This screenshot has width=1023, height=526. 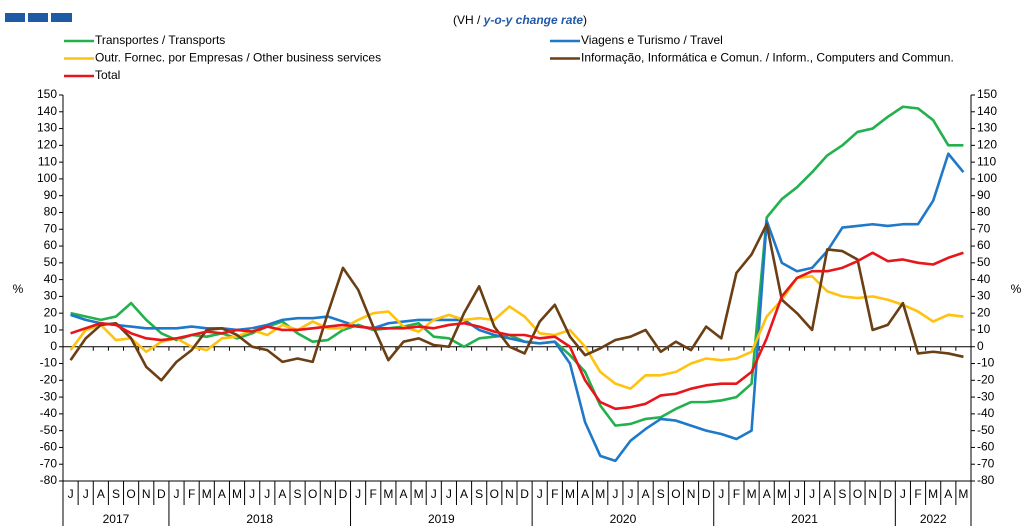 What do you see at coordinates (986, 396) in the screenshot?
I see `y2-tick-label: -30` at bounding box center [986, 396].